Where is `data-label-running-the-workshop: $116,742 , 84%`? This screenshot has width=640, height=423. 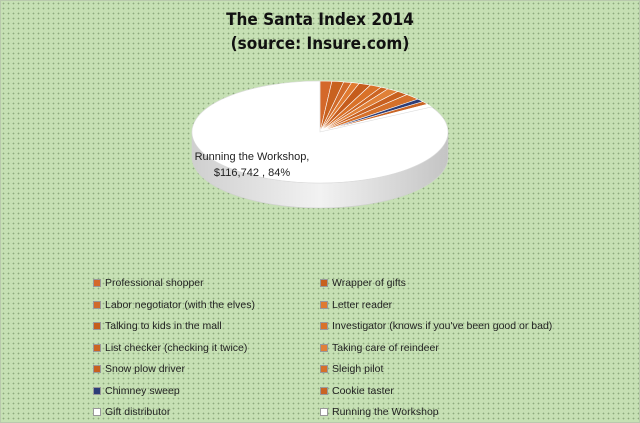
data-label-running-the-workshop: $116,742 , 84% is located at coordinates (252, 173).